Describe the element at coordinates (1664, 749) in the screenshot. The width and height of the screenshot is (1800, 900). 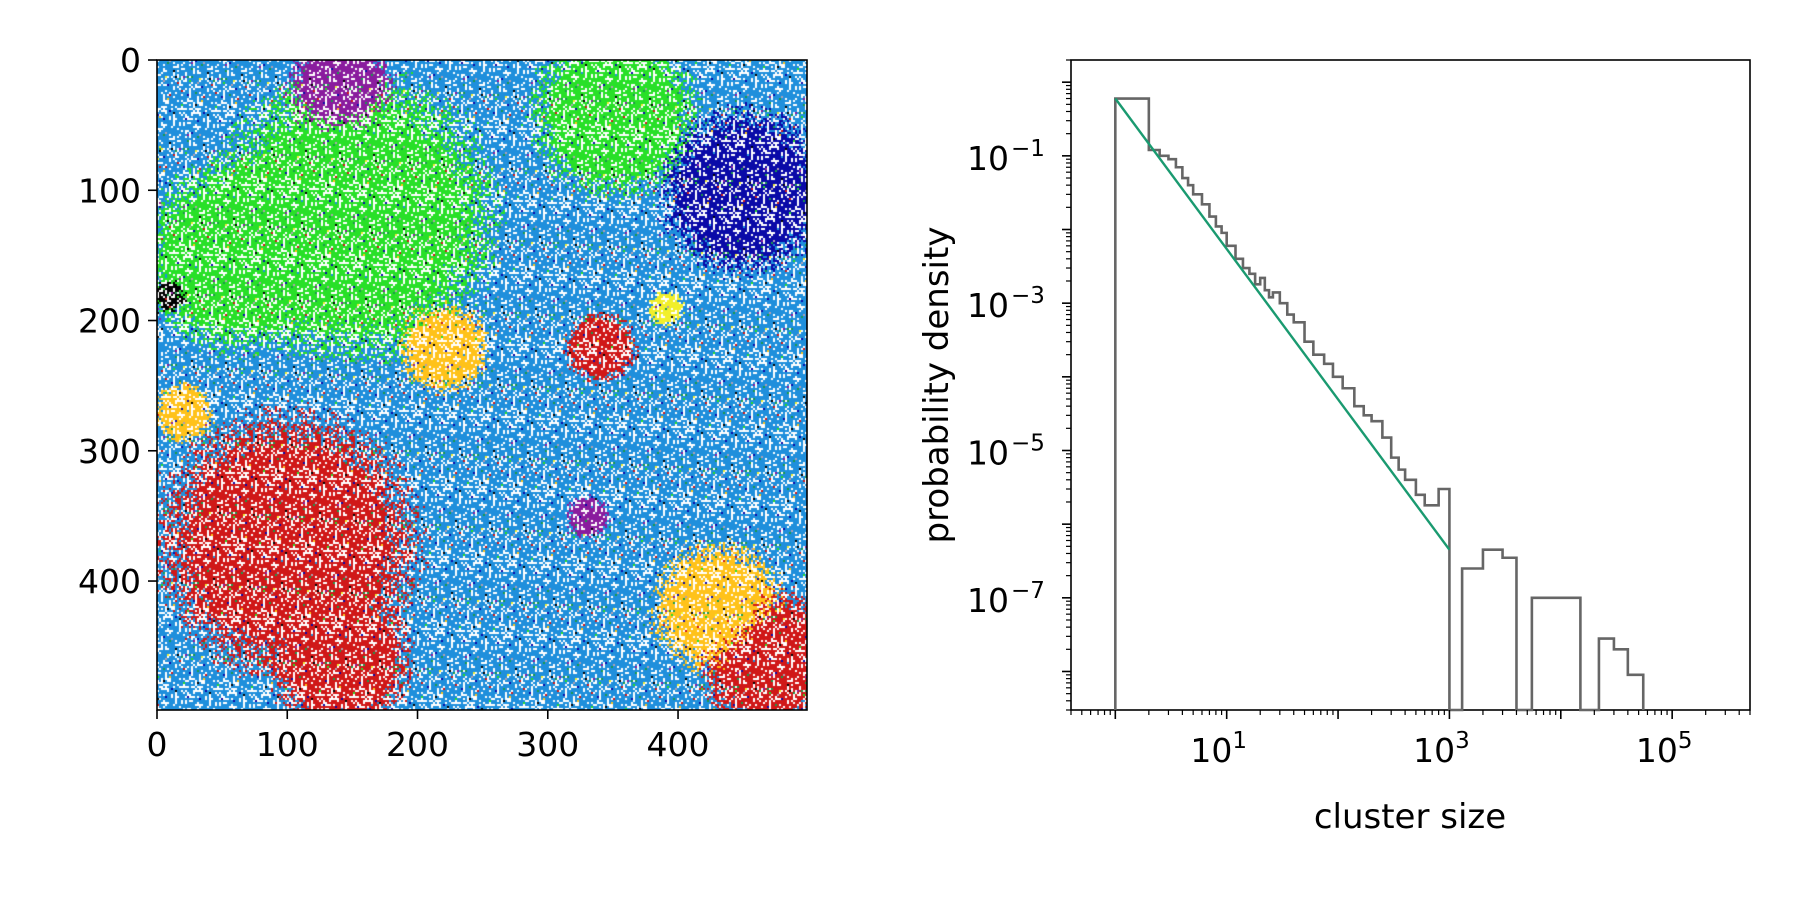
I see `histogram-xtick-label: 10⁵` at that location.